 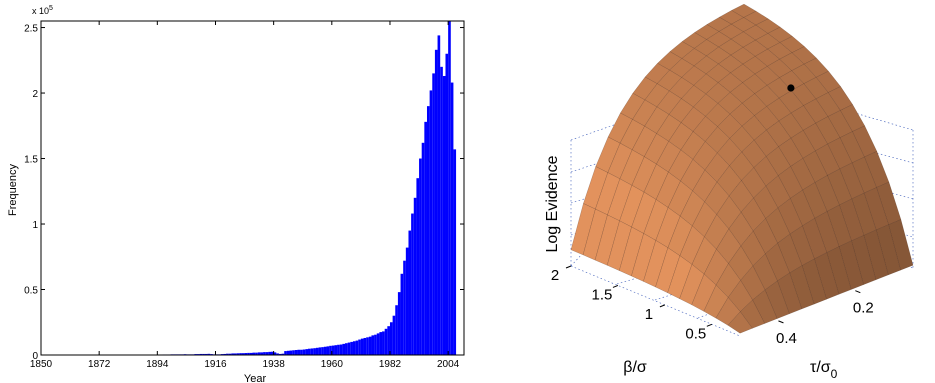 I want to click on beta-tick-label: 1, so click(x=649, y=314).